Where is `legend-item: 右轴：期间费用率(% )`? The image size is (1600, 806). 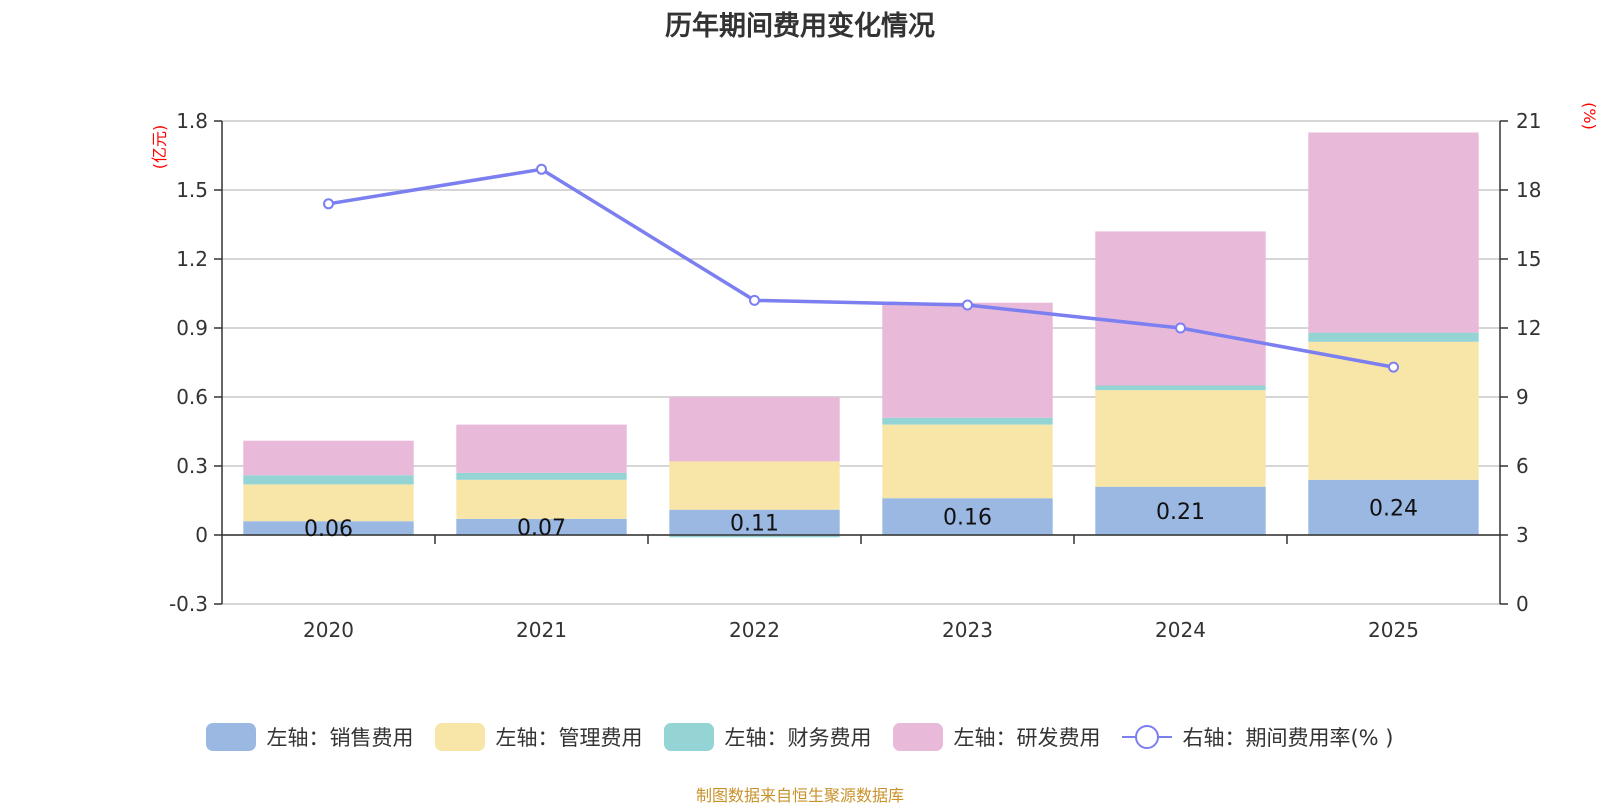 legend-item: 右轴：期间费用率(% ) is located at coordinates (1258, 737).